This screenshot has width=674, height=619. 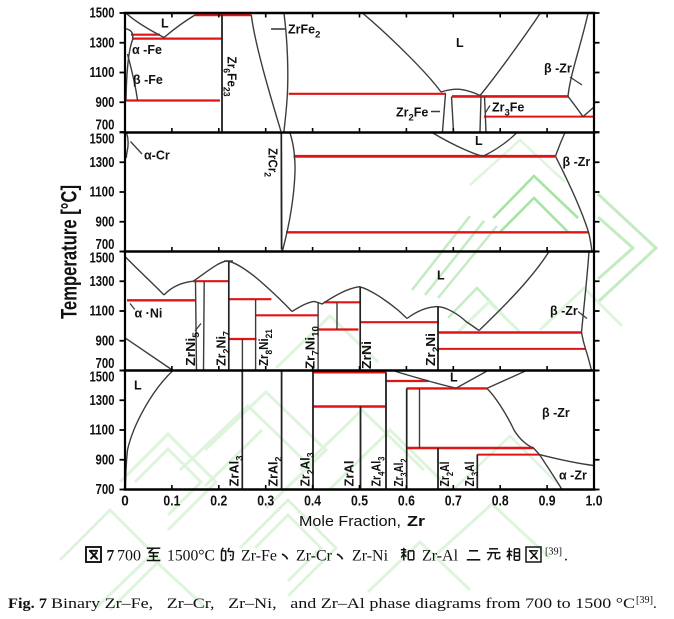 I want to click on svg-text: Zr2Ni7, so click(x=223, y=348).